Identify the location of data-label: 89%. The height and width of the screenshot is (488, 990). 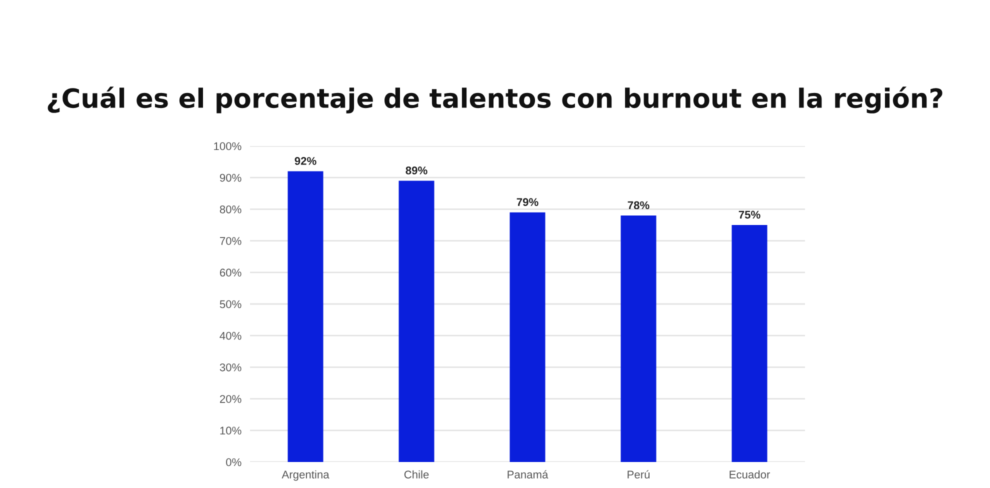
(417, 170).